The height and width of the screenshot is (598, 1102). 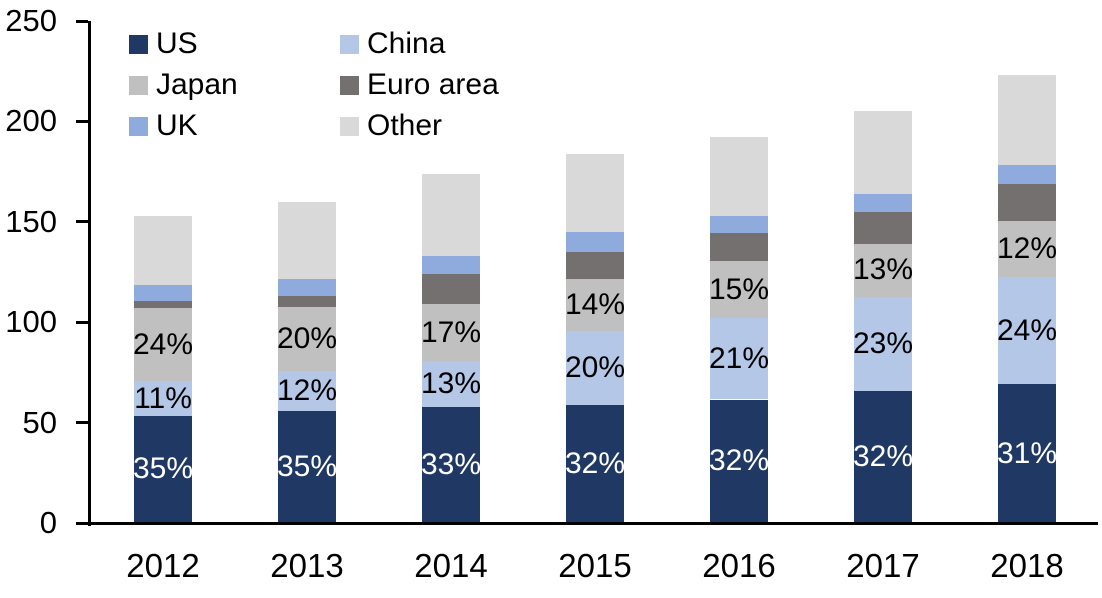 I want to click on segment-percent-label: 31%, so click(x=1027, y=453).